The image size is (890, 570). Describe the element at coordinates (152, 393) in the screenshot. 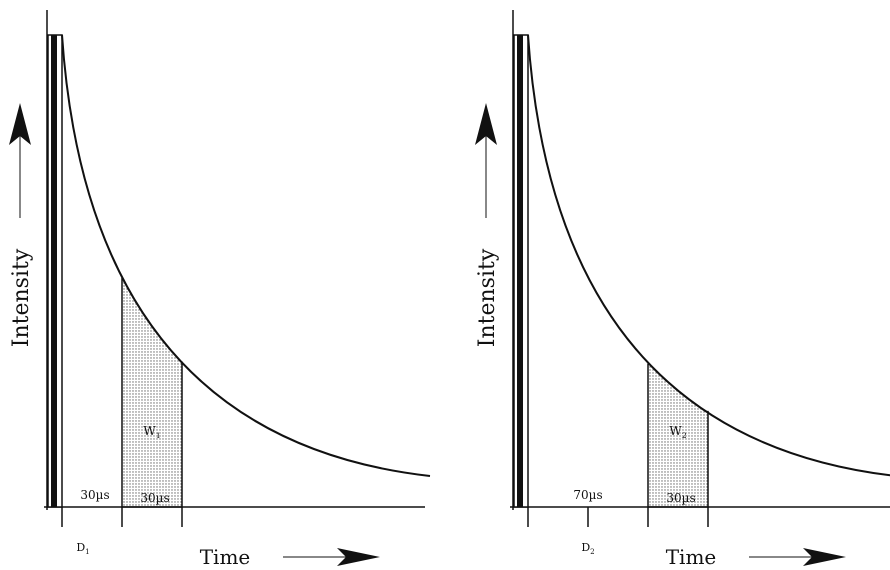

I see `window-area` at that location.